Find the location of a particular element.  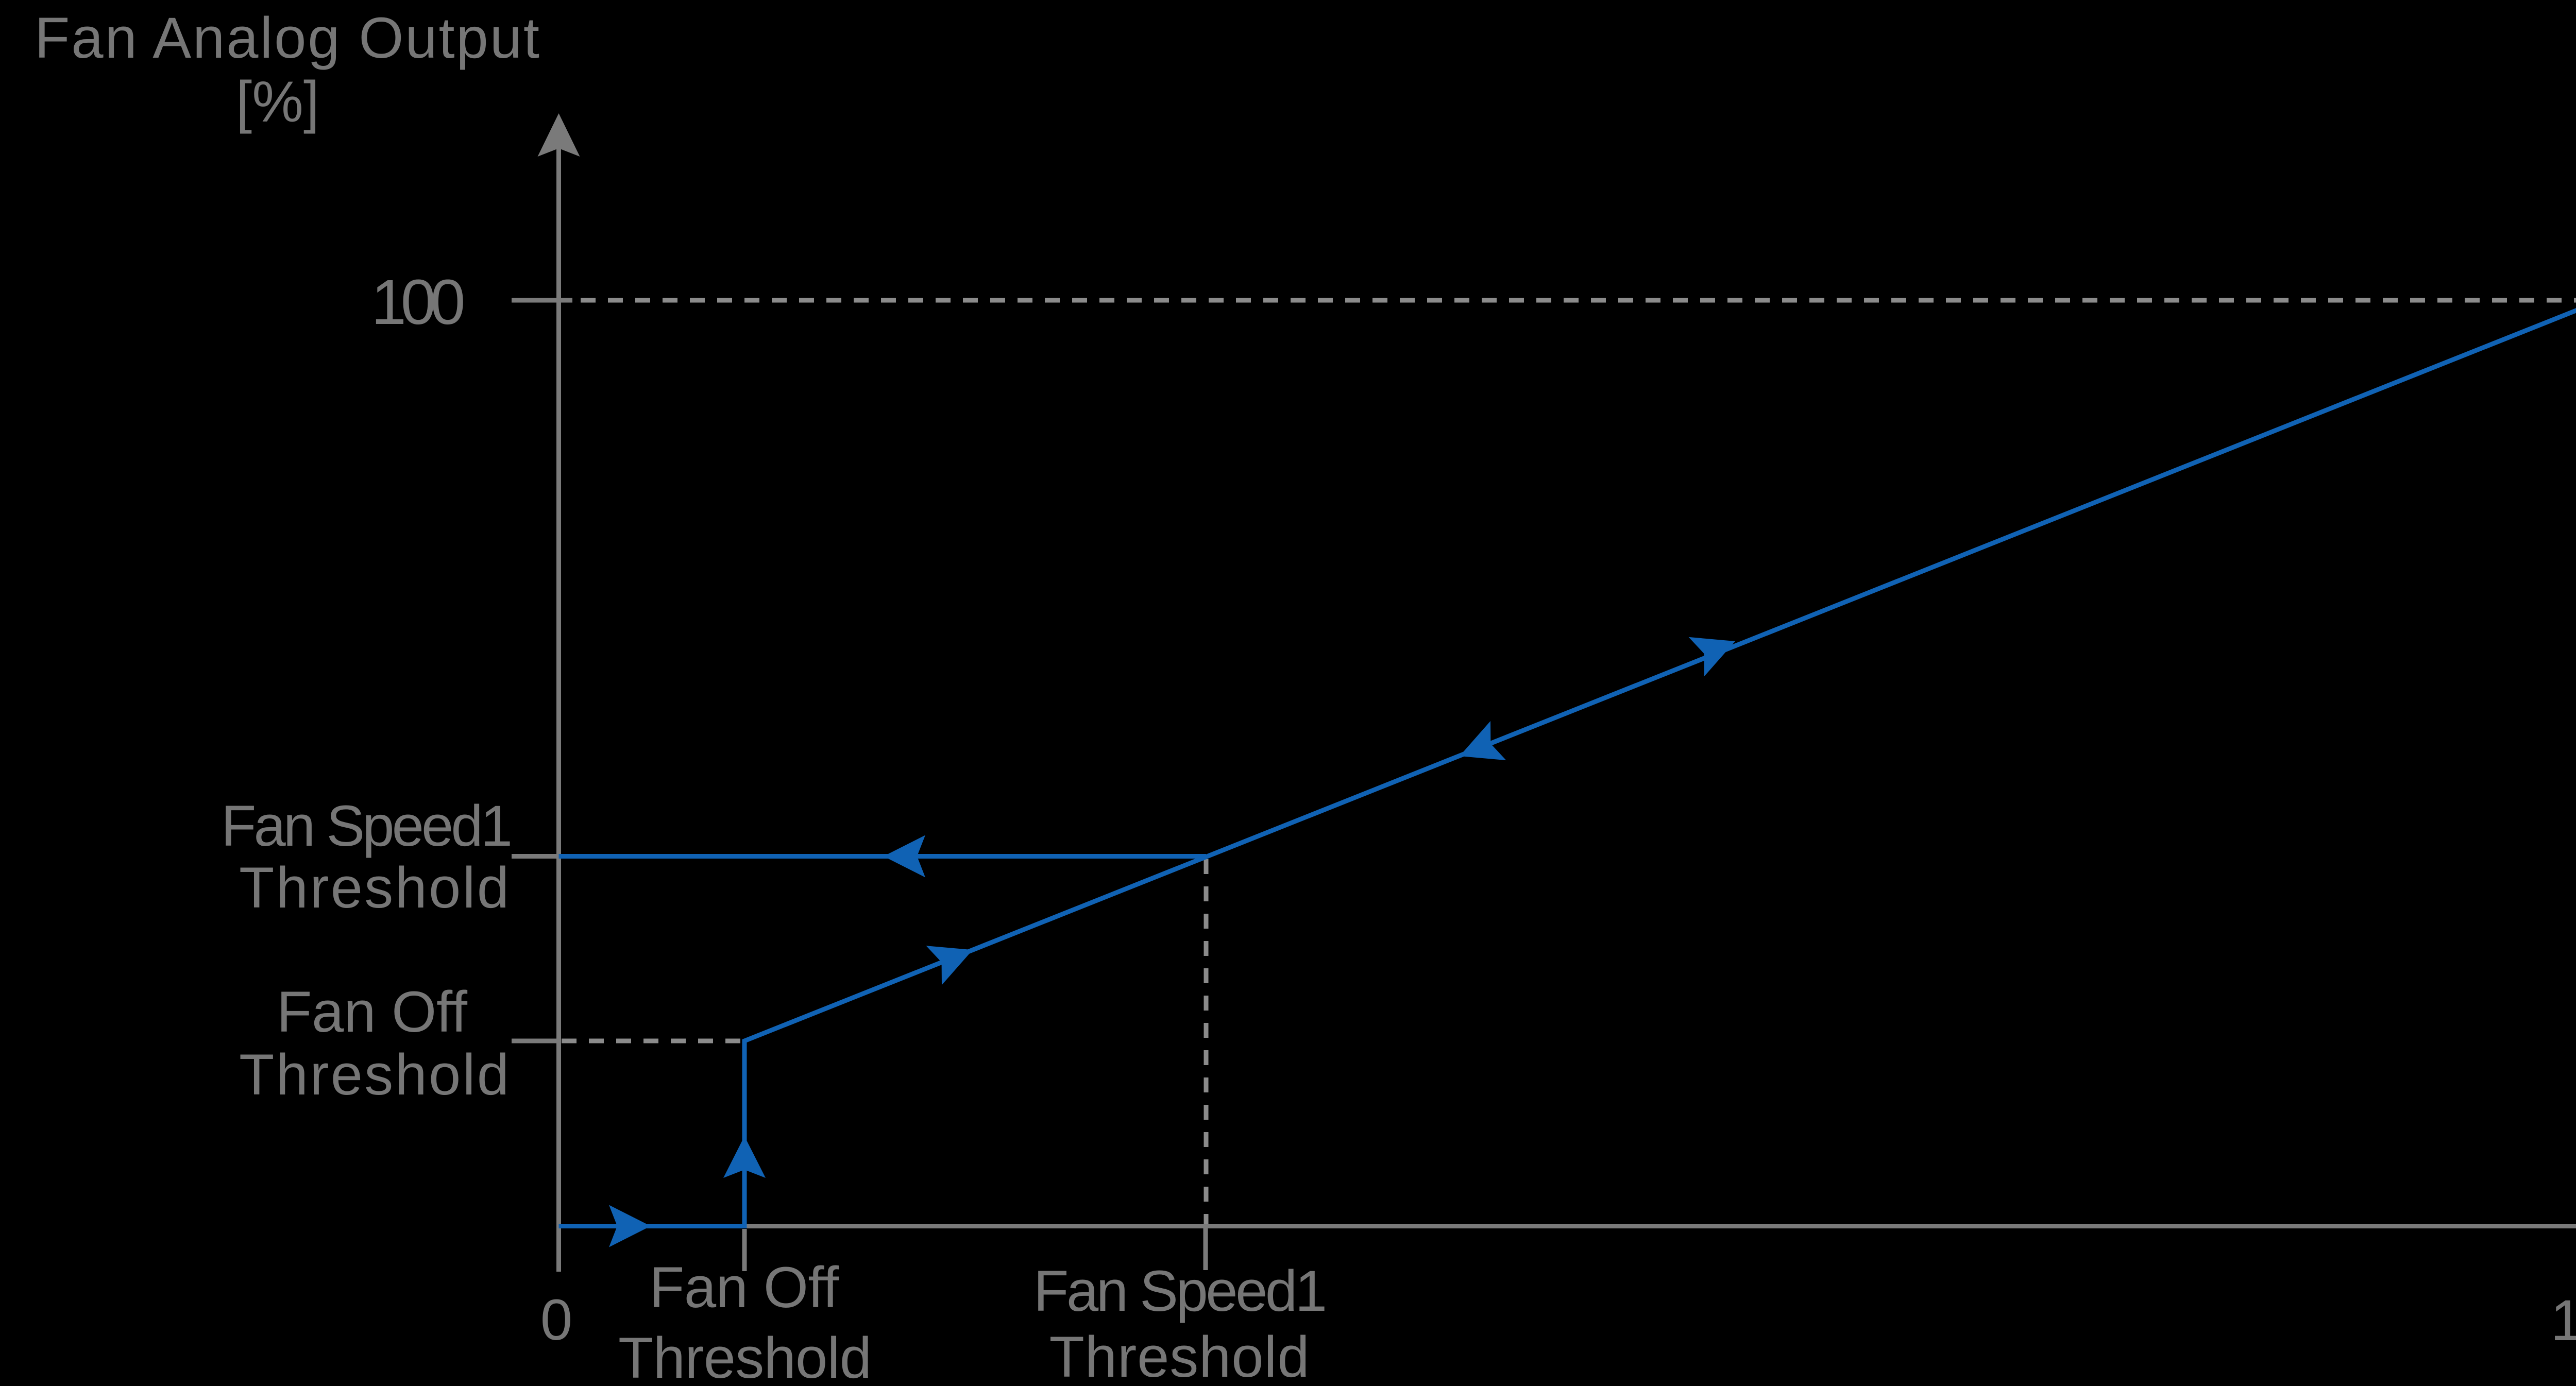

svg-text: 0 is located at coordinates (556, 1320).